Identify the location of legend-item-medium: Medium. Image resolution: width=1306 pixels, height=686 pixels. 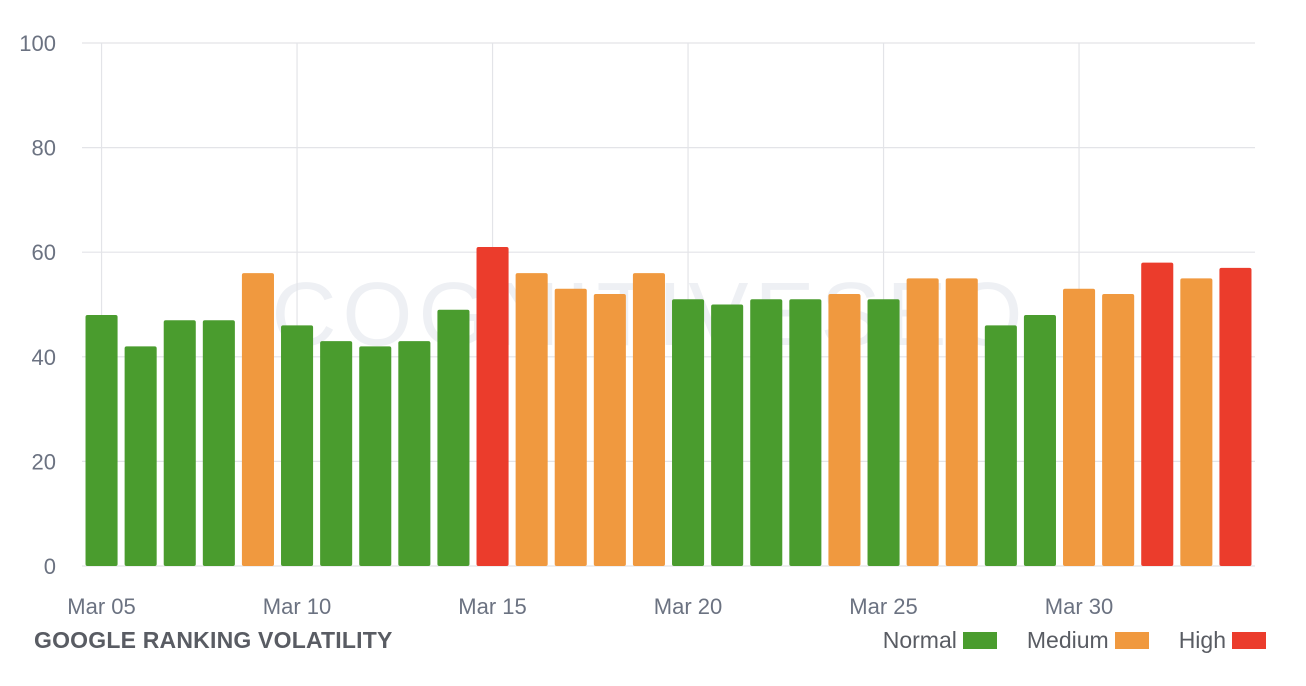
(1088, 640).